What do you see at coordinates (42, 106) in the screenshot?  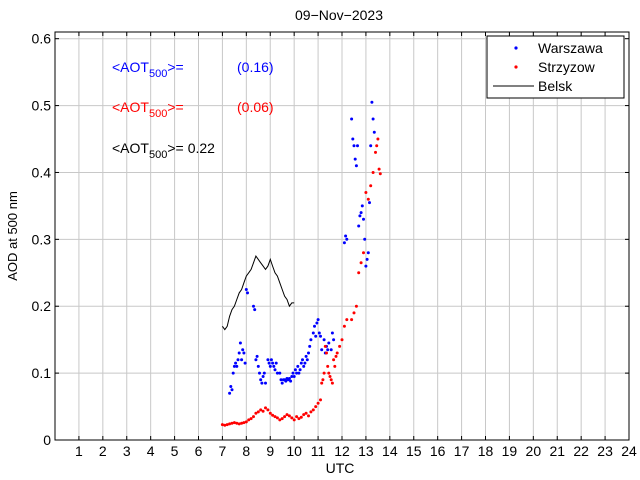 I see `y-tick-label: 0.5` at bounding box center [42, 106].